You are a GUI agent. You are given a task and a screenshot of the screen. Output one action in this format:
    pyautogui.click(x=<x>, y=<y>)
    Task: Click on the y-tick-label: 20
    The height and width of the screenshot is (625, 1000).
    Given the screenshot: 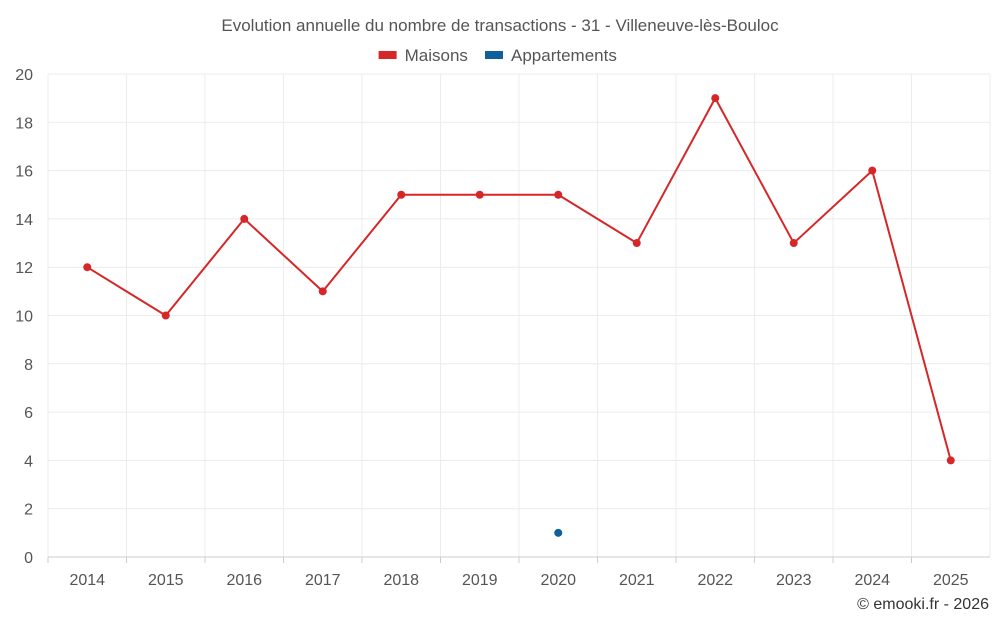 What is the action you would take?
    pyautogui.click(x=24, y=75)
    